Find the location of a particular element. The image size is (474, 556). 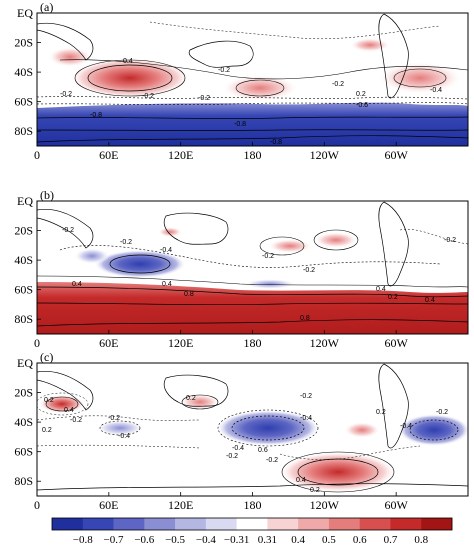

lon-tick-label: 0 is located at coordinates (37, 155).